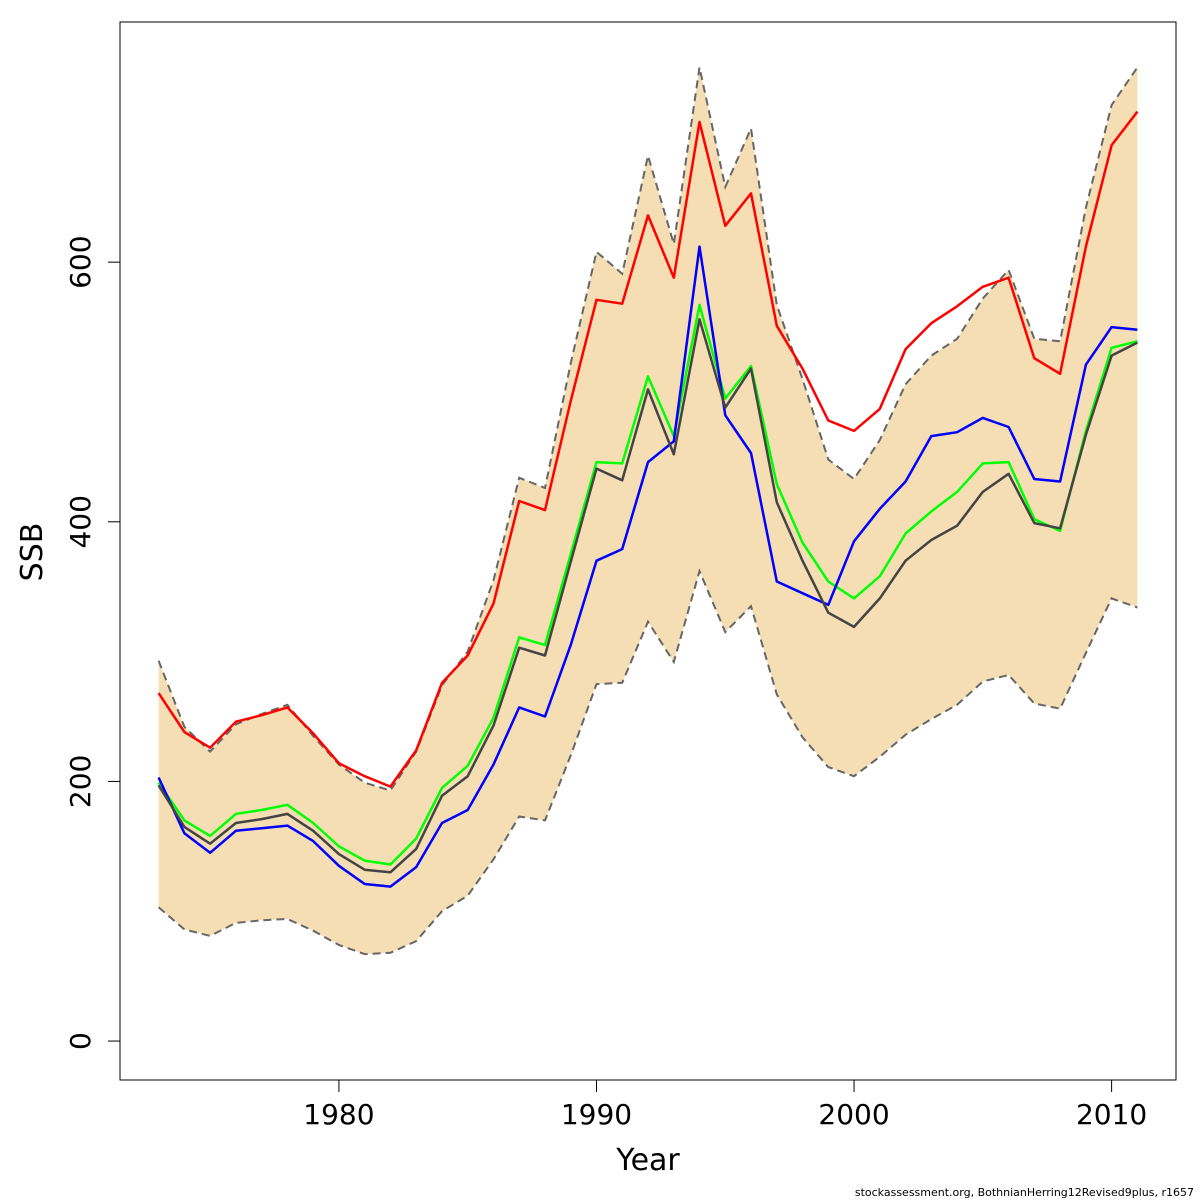 This screenshot has width=1200, height=1200. I want to click on x-tick-label: 1980, so click(338, 1114).